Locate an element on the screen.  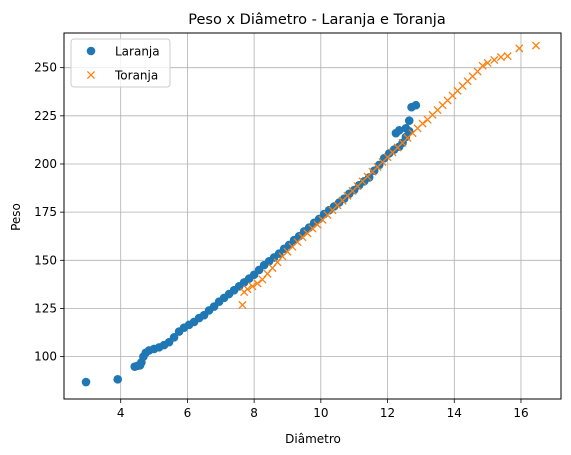
legend-box is located at coordinates (120, 63).